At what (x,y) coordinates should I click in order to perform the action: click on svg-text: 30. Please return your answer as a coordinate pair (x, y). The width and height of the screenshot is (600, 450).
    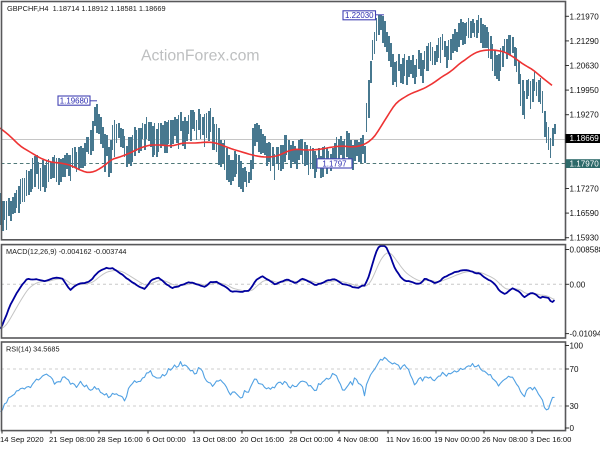
    Looking at the image, I should click on (575, 406).